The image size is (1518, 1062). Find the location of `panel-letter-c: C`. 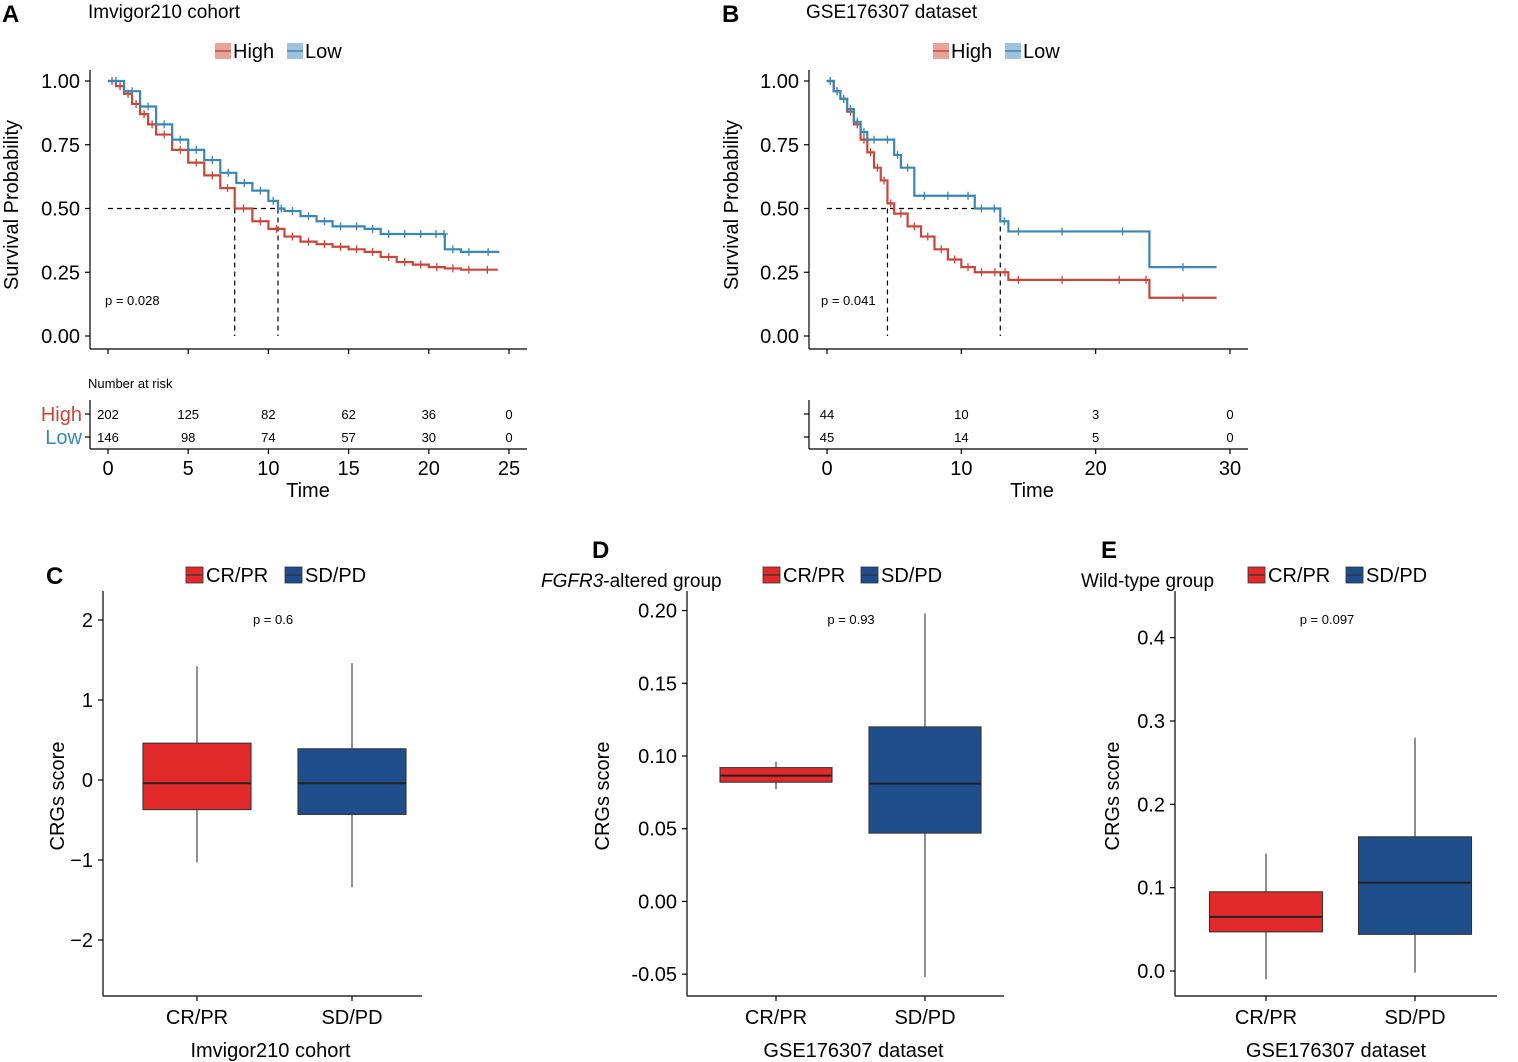

panel-letter-c: C is located at coordinates (54, 576).